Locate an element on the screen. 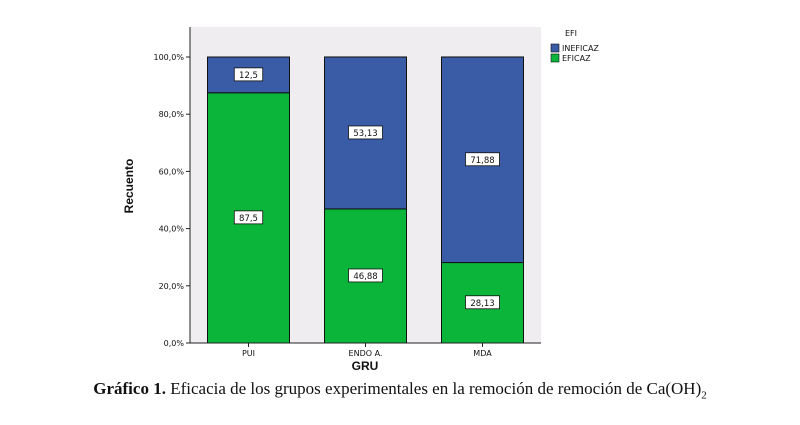 This screenshot has width=800, height=425. data-label: 87,5 is located at coordinates (248, 219).